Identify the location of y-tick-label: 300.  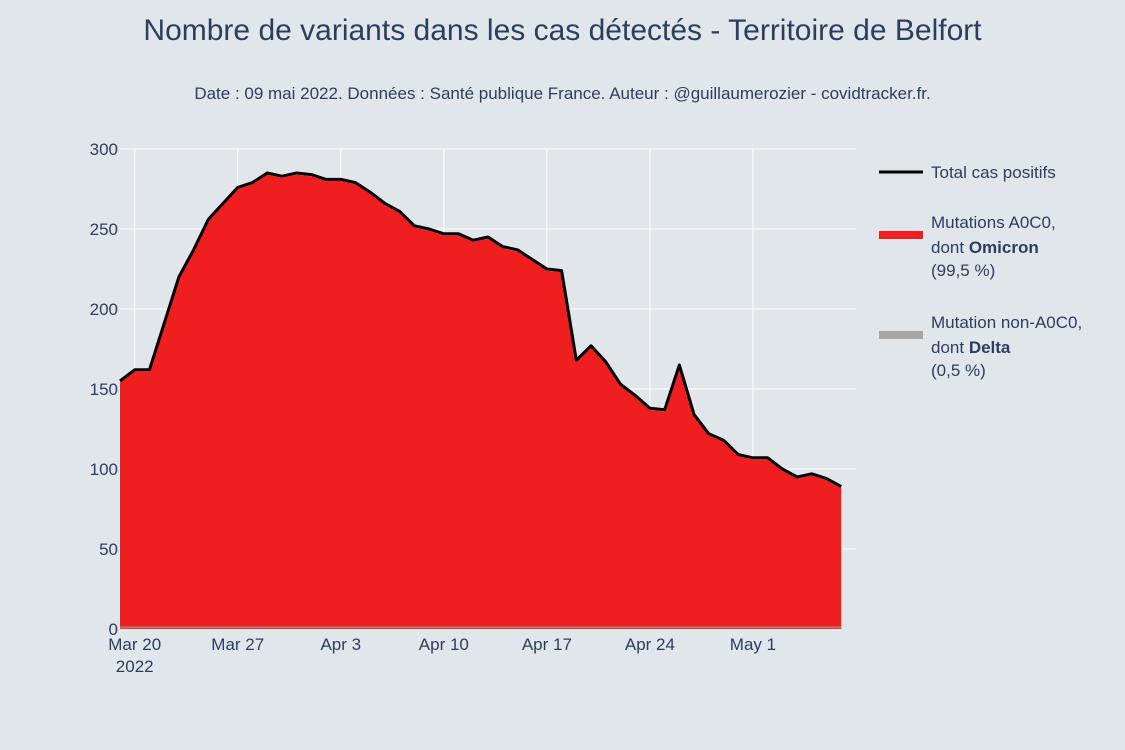
(104, 149).